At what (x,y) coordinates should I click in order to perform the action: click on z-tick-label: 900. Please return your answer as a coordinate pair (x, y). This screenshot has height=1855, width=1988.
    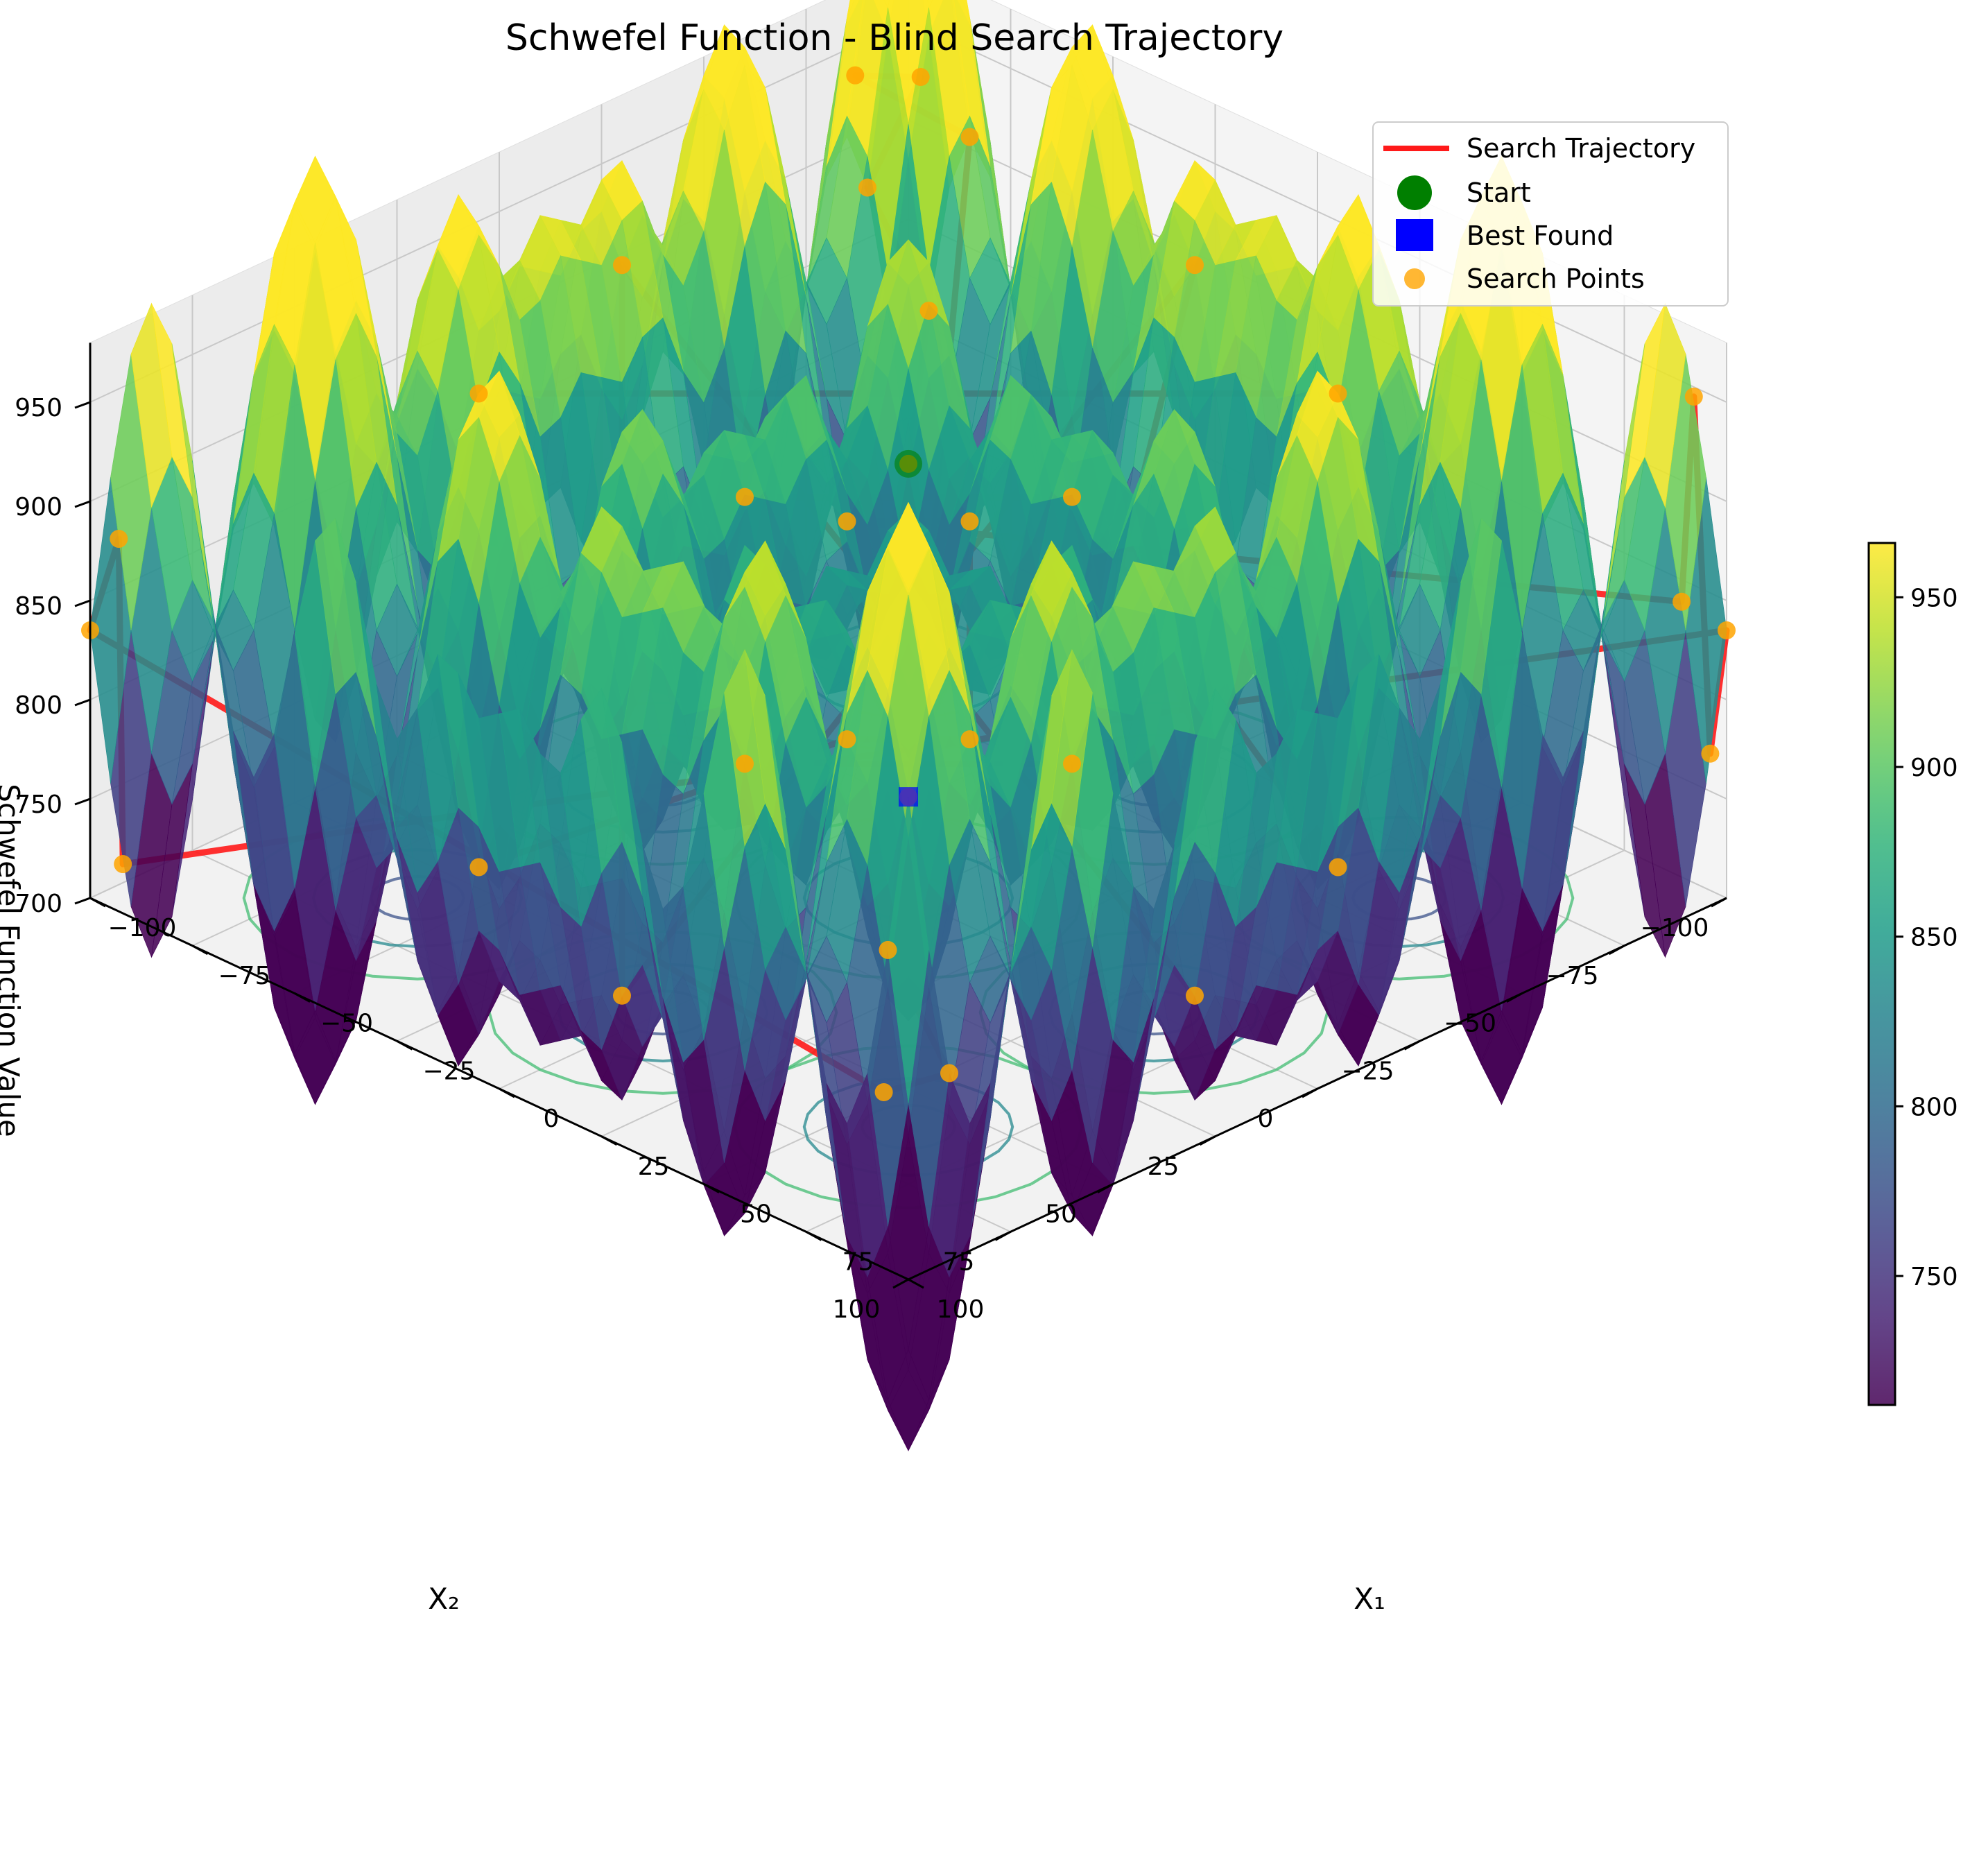
    Looking at the image, I should click on (38, 507).